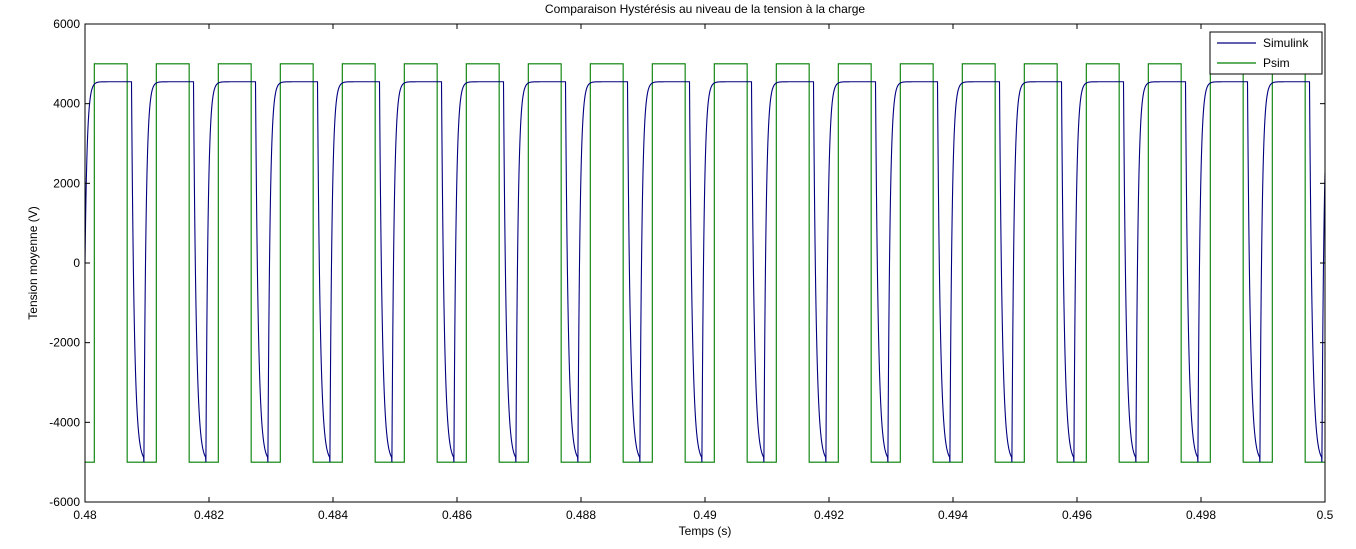  I want to click on x-tick-label: 0.496, so click(1077, 515).